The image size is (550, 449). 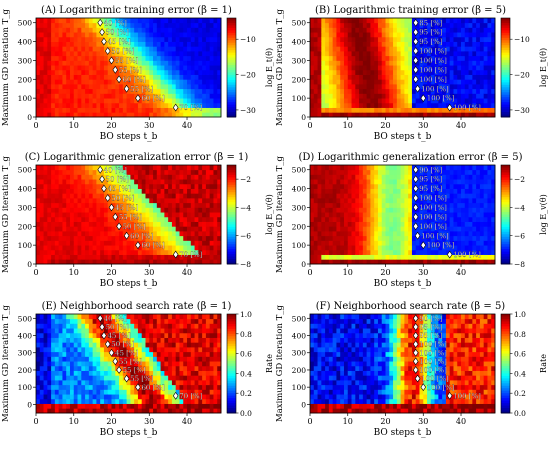 What do you see at coordinates (299, 189) in the screenshot?
I see `y-tick-label: 400` at bounding box center [299, 189].